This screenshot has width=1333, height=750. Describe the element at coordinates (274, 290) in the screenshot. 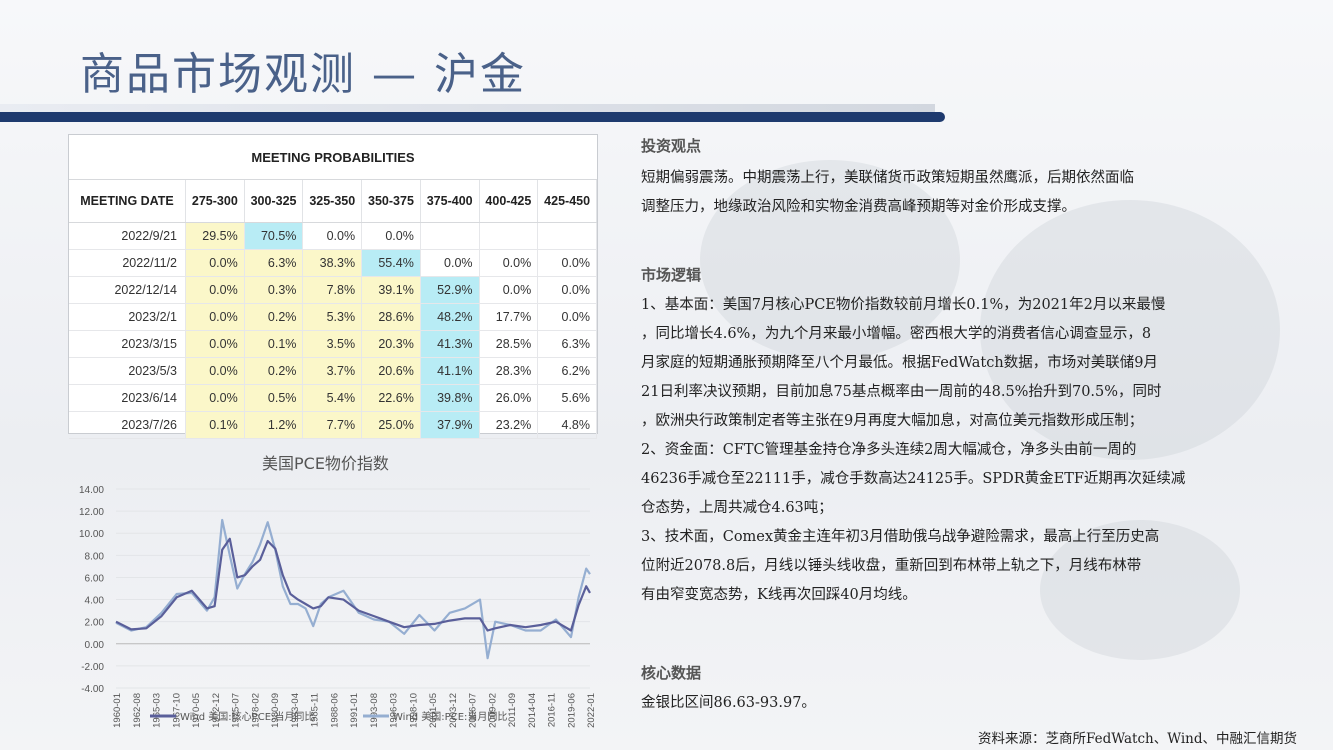

I see `probability-cell: 0.3%` at that location.